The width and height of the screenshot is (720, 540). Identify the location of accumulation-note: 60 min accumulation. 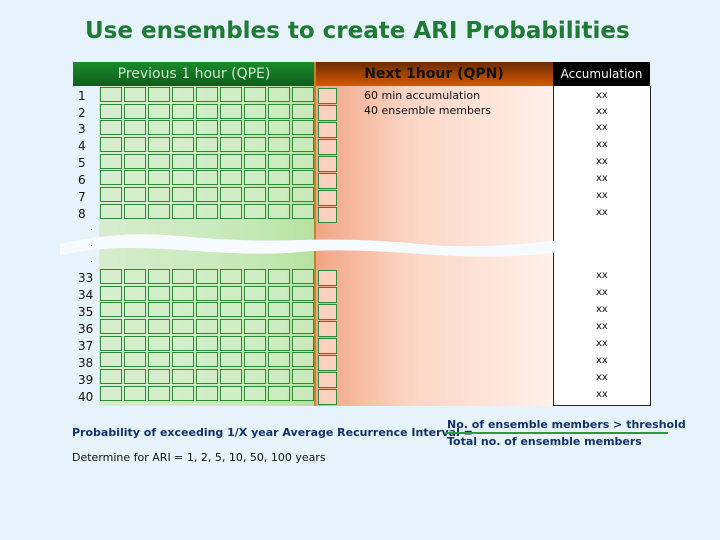
(422, 95).